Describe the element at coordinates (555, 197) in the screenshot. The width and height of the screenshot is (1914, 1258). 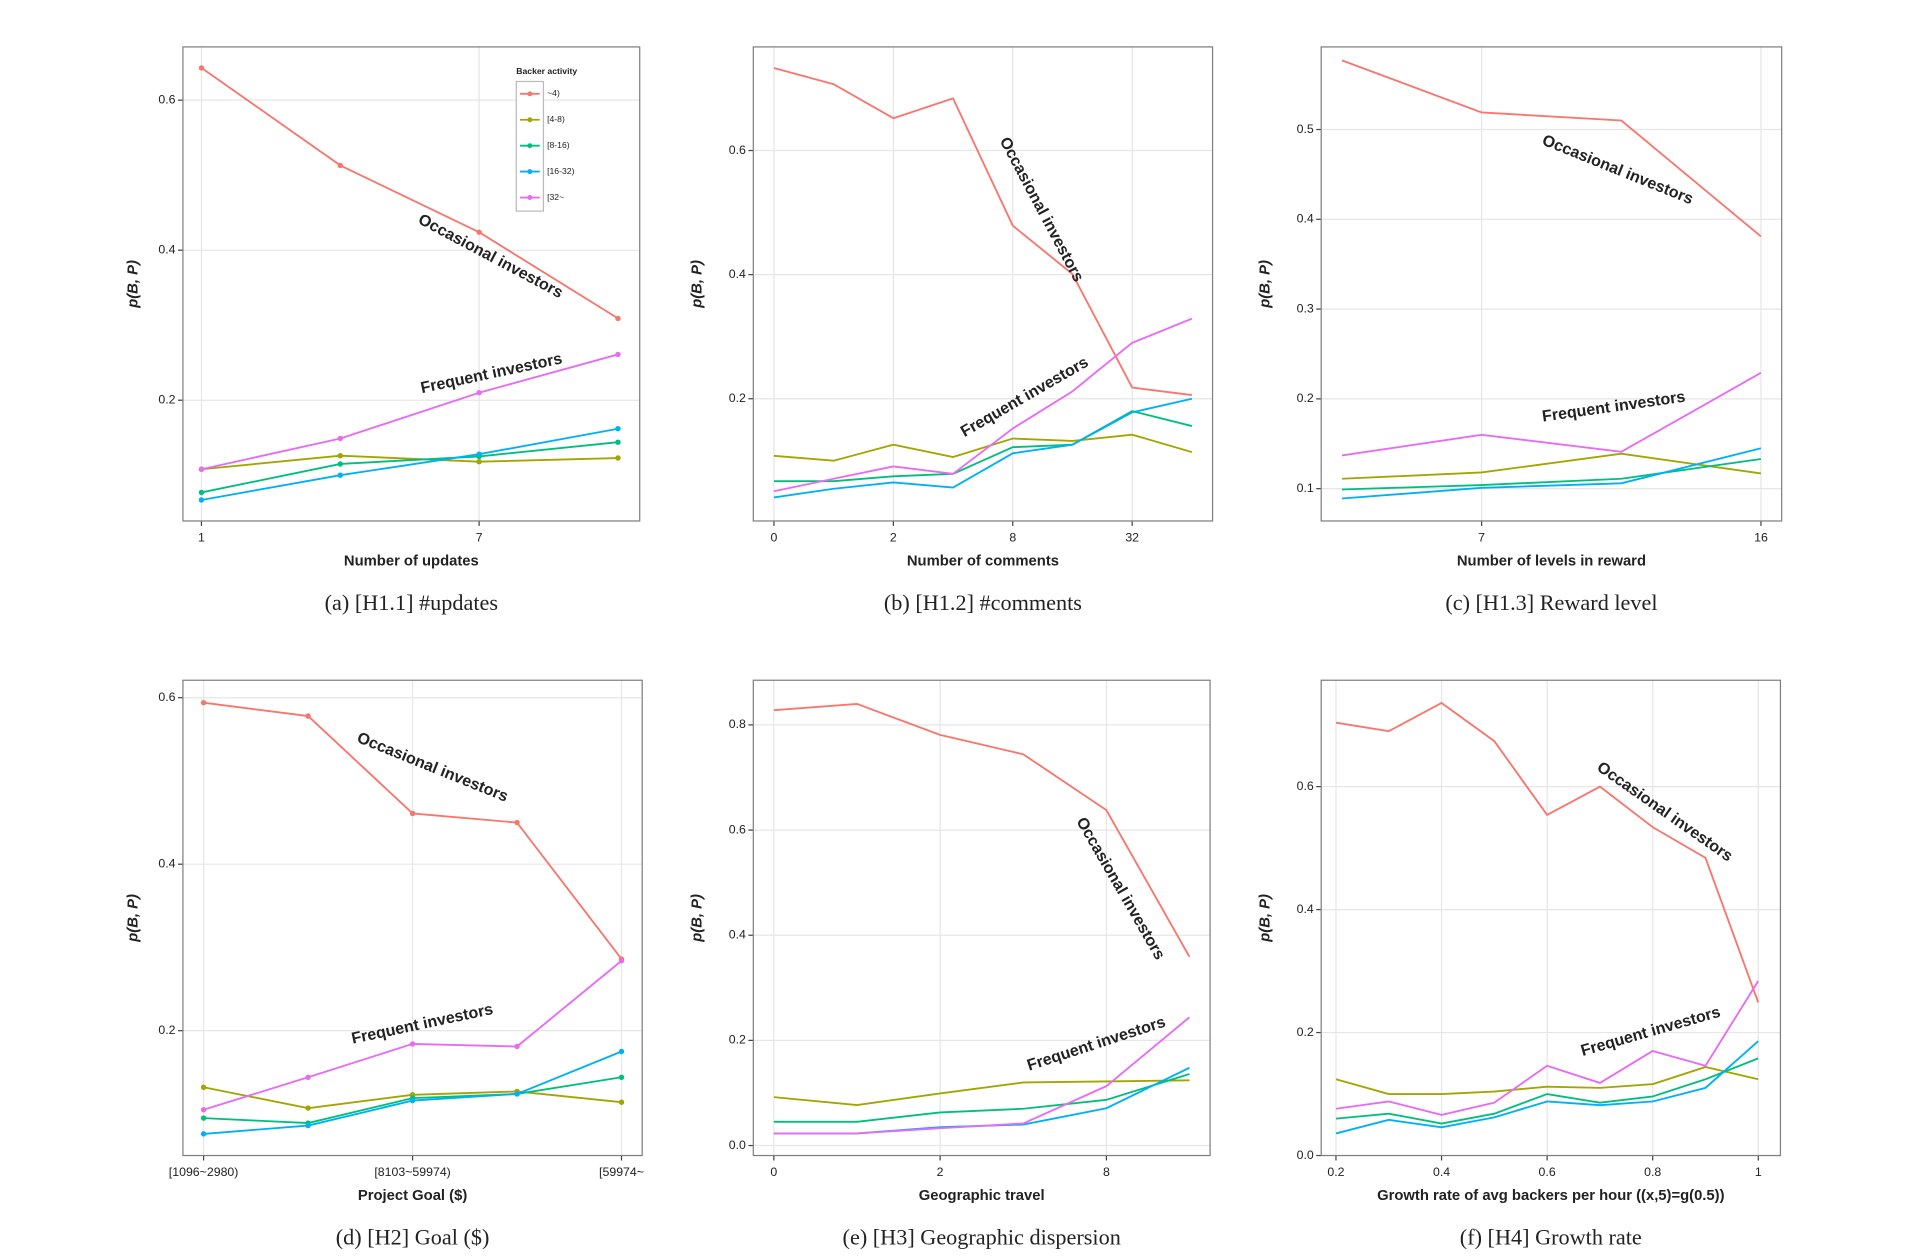
I see `legend-label: [32~` at that location.